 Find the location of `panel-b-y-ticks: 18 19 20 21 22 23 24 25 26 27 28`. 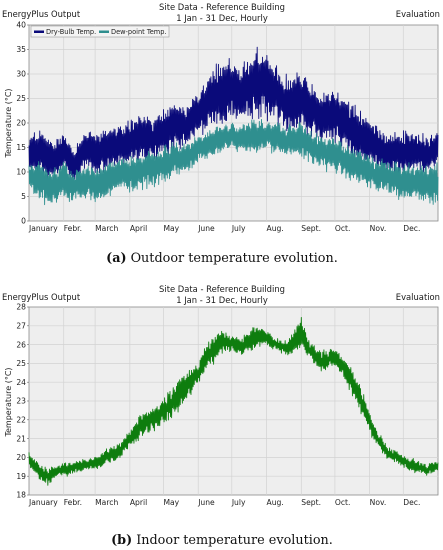

panel-b-y-ticks: 18 19 20 21 22 23 24 25 26 27 28 is located at coordinates (22, 401).